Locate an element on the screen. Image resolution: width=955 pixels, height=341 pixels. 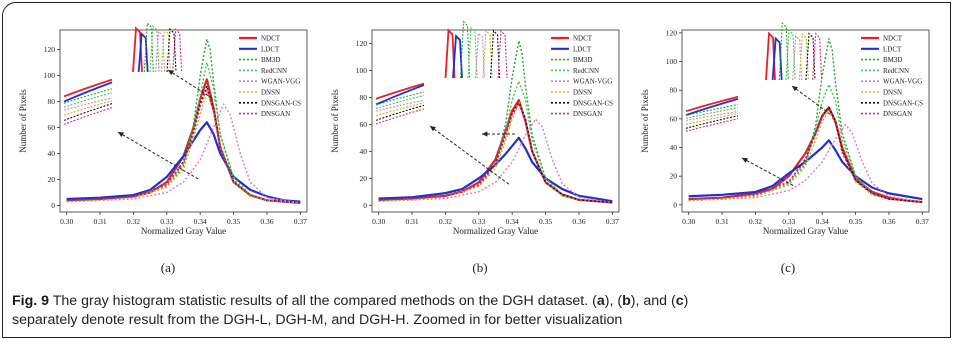
legend-entry: LDCT is located at coordinates (270, 49).